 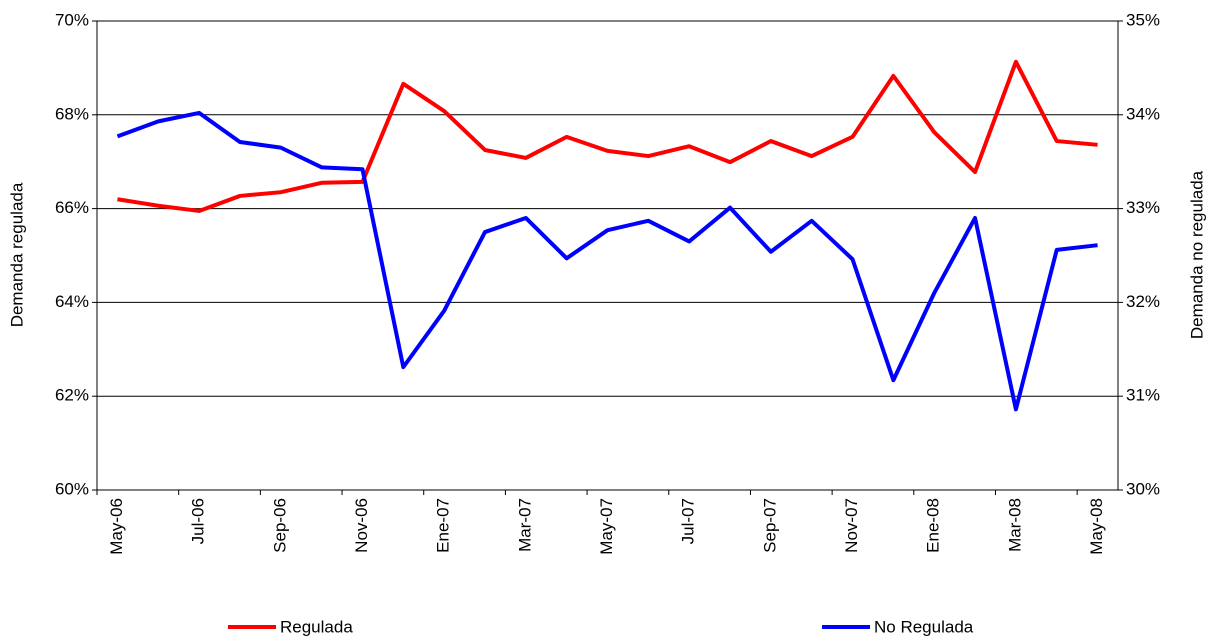 What do you see at coordinates (72, 301) in the screenshot?
I see `y-tick-label: 64%` at bounding box center [72, 301].